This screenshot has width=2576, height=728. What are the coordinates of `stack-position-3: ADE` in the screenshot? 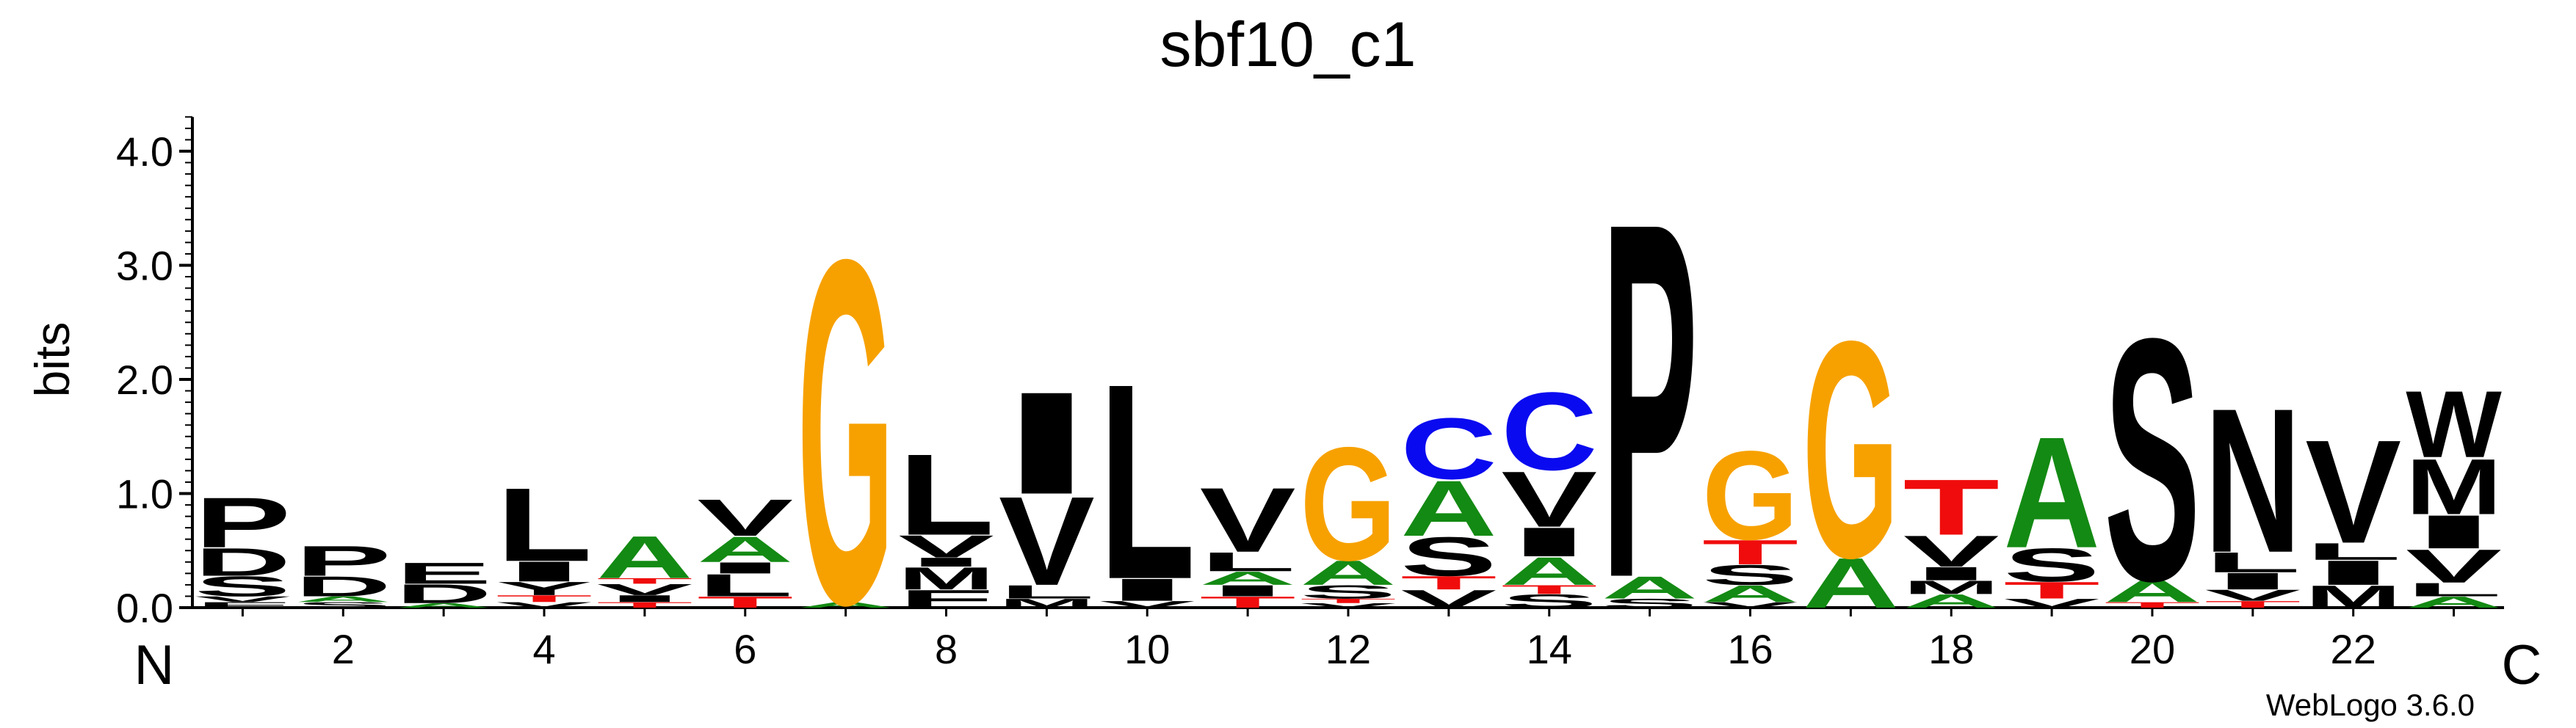 It's located at (443, 582).